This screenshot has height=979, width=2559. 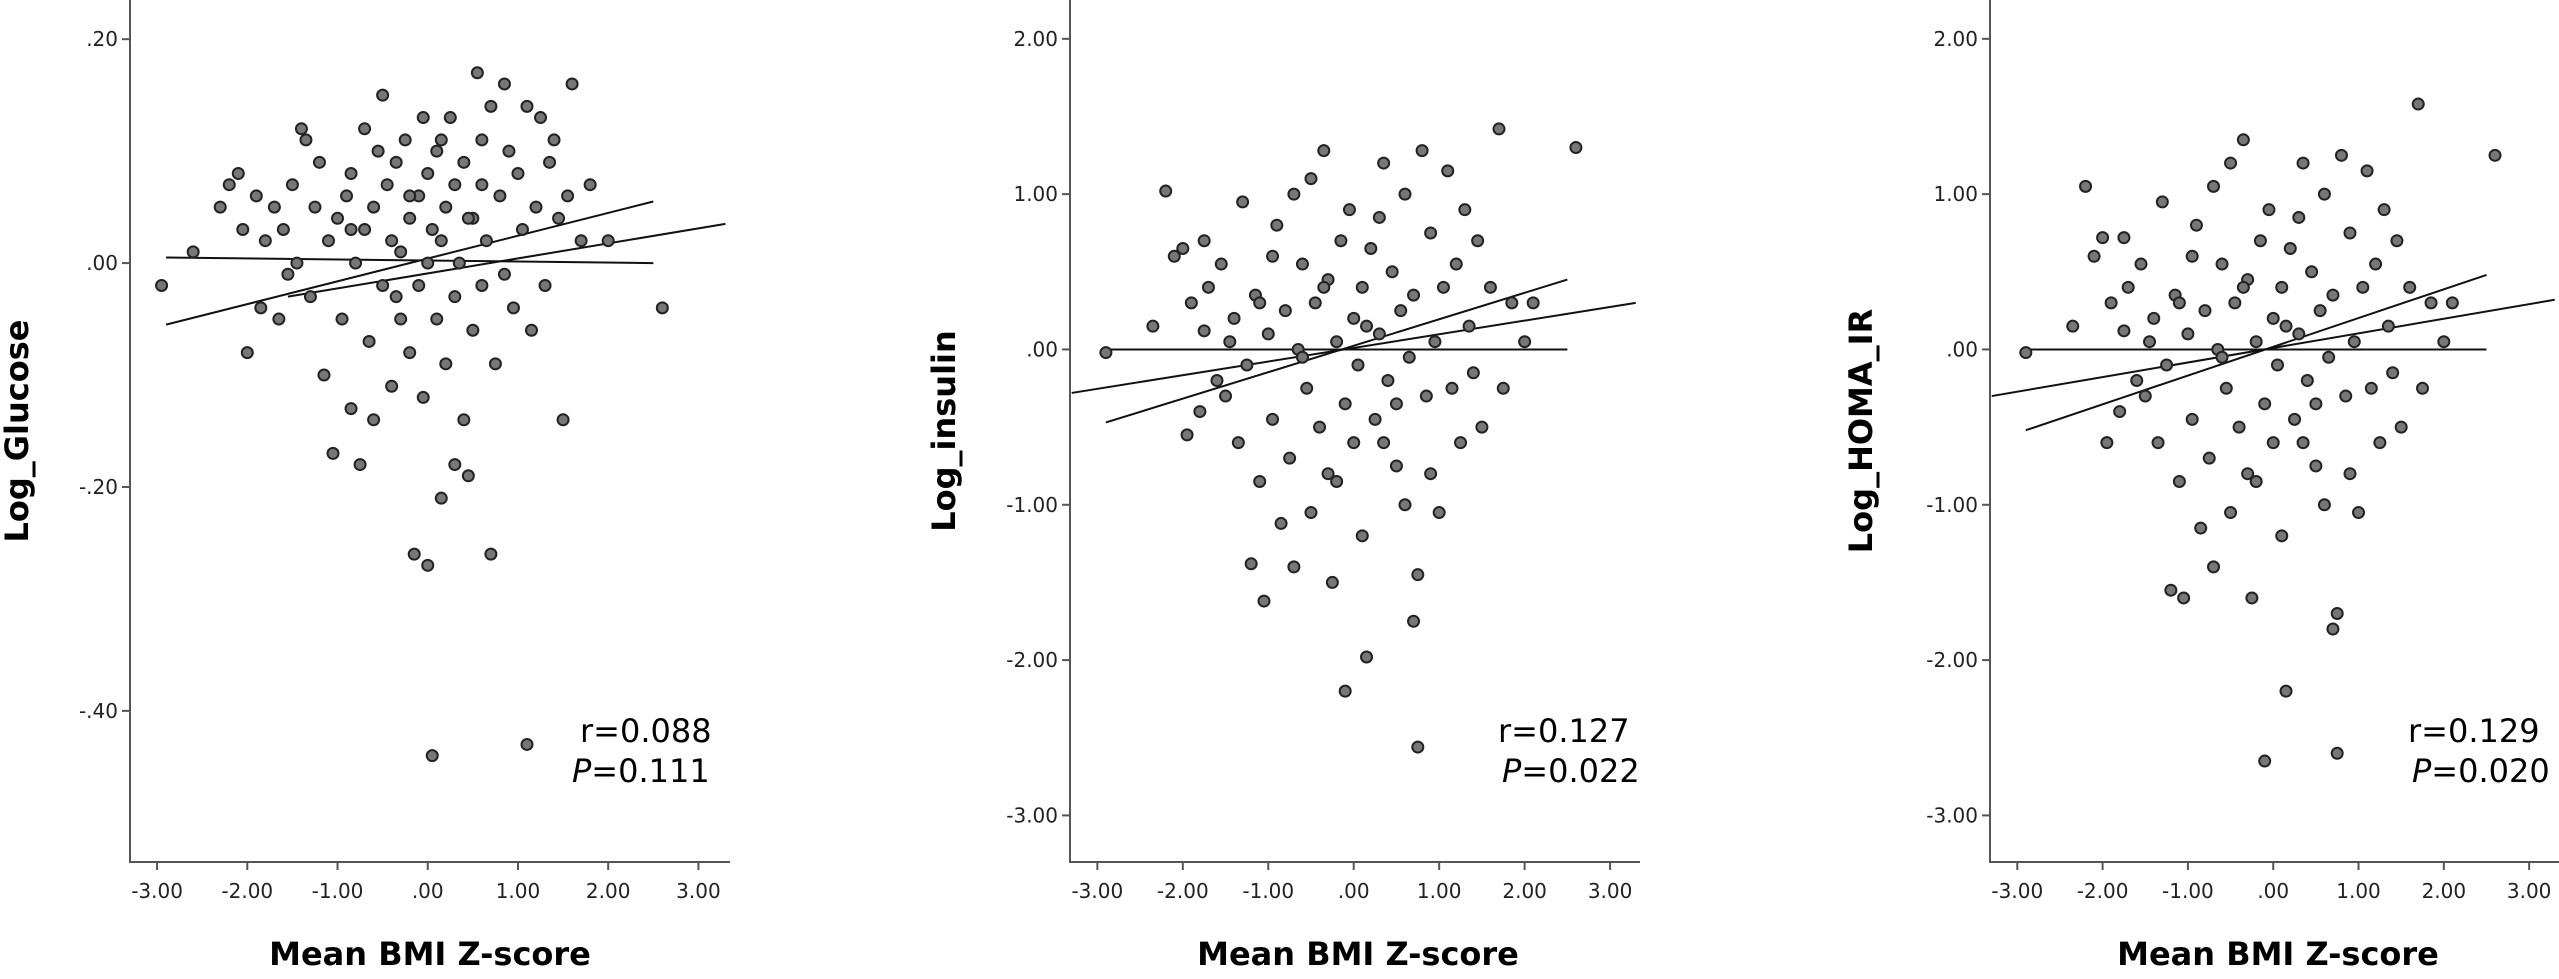 What do you see at coordinates (1341, 438) in the screenshot?
I see `data-points` at bounding box center [1341, 438].